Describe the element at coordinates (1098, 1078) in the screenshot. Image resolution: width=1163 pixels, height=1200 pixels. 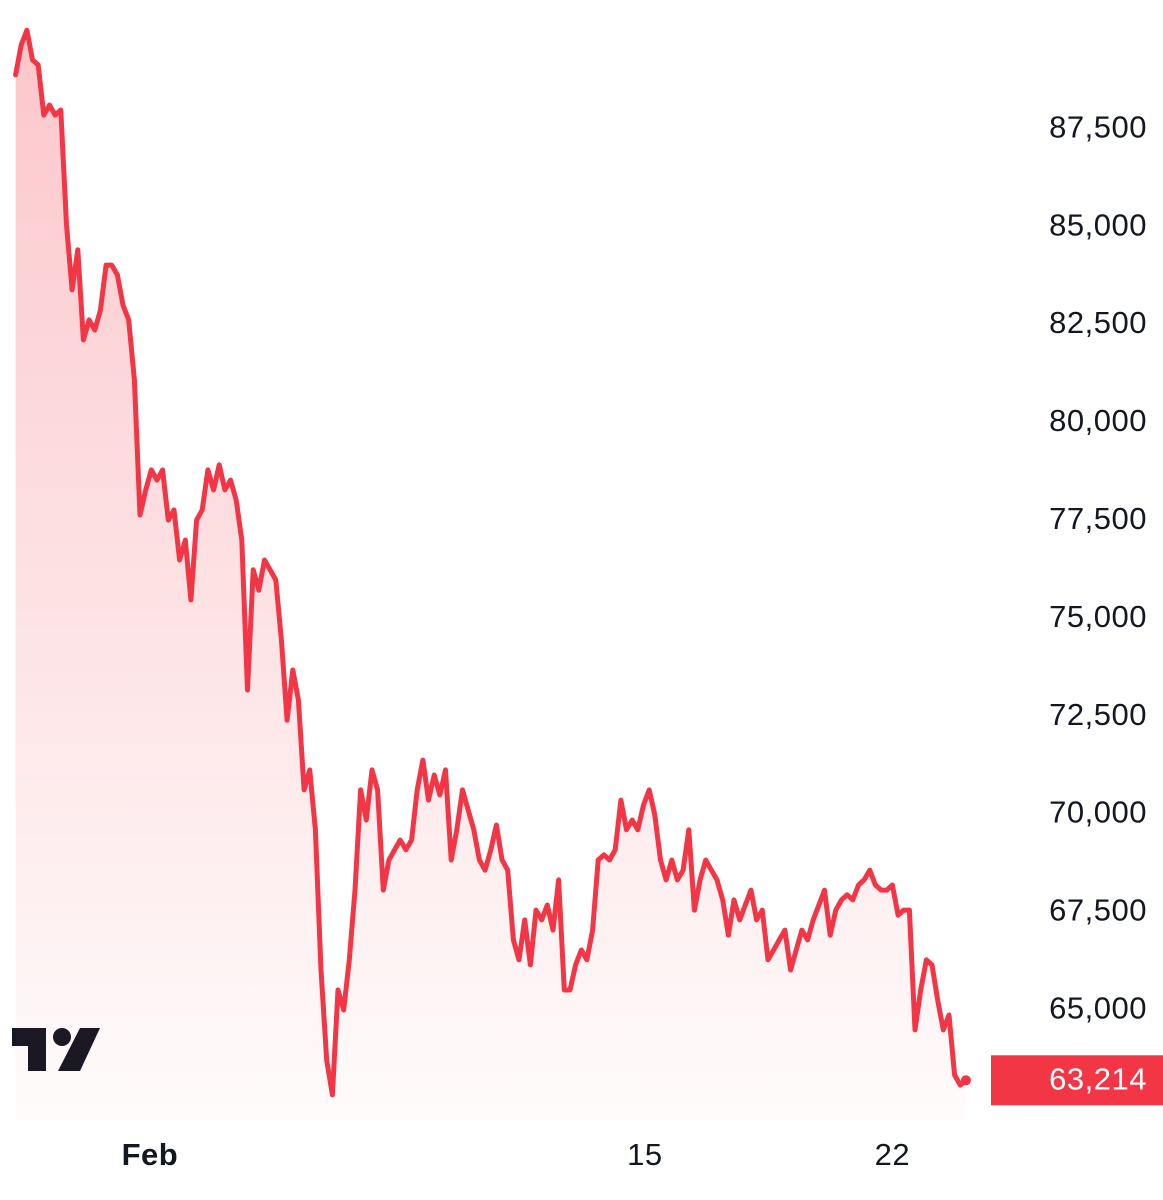
I see `last-value-label: 63,214` at that location.